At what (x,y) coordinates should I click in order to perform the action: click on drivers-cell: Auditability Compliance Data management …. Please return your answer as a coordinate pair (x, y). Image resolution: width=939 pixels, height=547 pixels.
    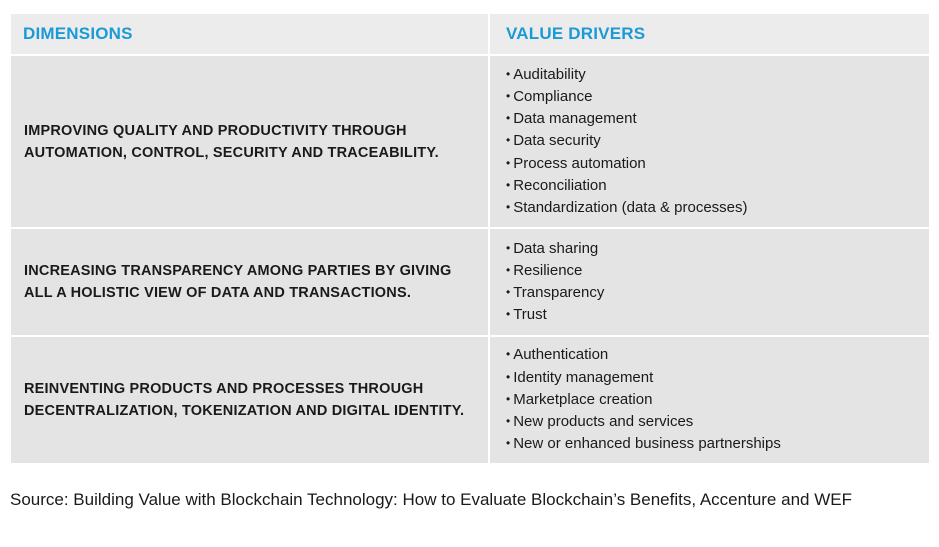
    Looking at the image, I should click on (709, 141).